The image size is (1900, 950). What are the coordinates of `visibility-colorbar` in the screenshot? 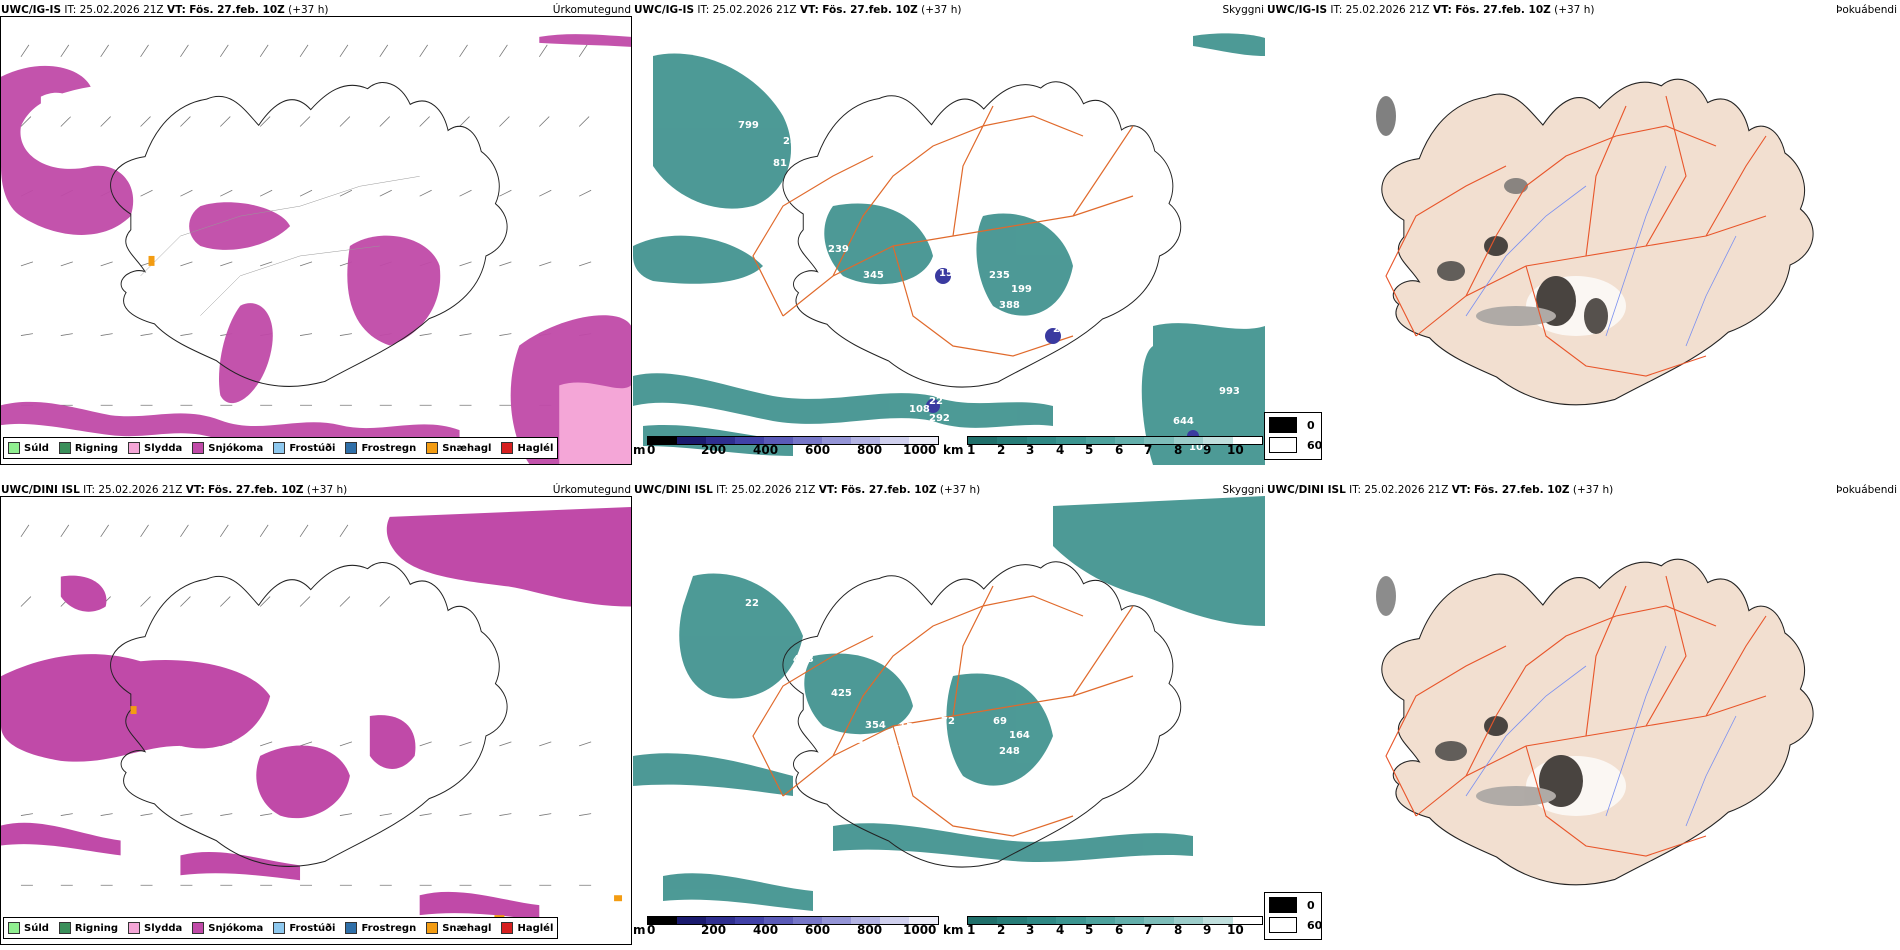 It's located at (1115, 440).